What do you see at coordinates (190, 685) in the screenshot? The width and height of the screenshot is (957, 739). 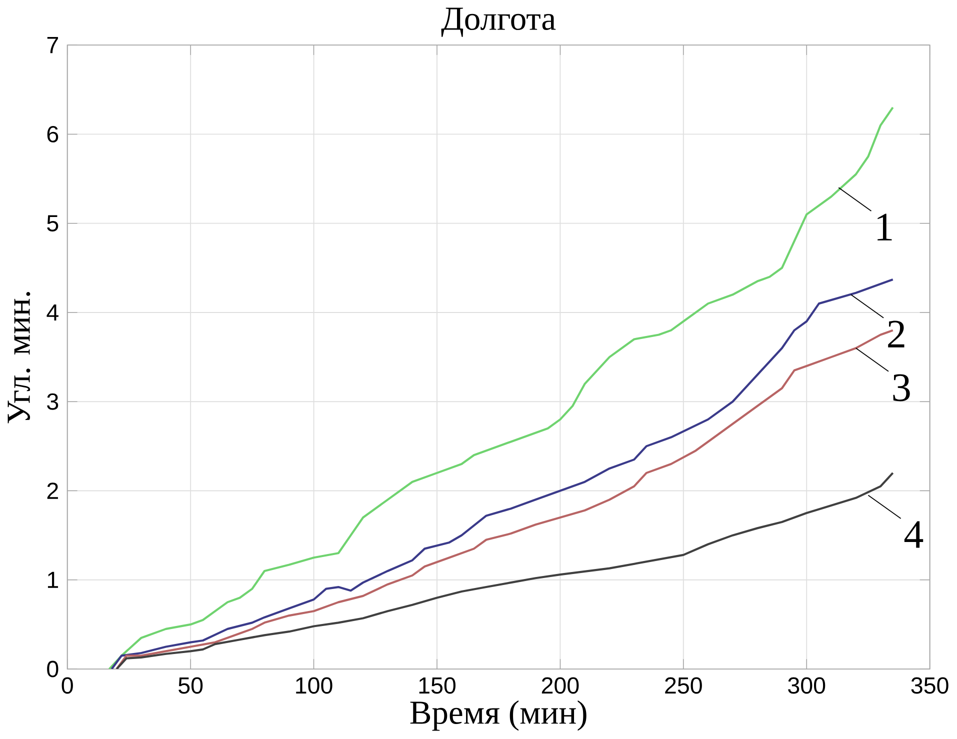 I see `x-tick-label: 50` at bounding box center [190, 685].